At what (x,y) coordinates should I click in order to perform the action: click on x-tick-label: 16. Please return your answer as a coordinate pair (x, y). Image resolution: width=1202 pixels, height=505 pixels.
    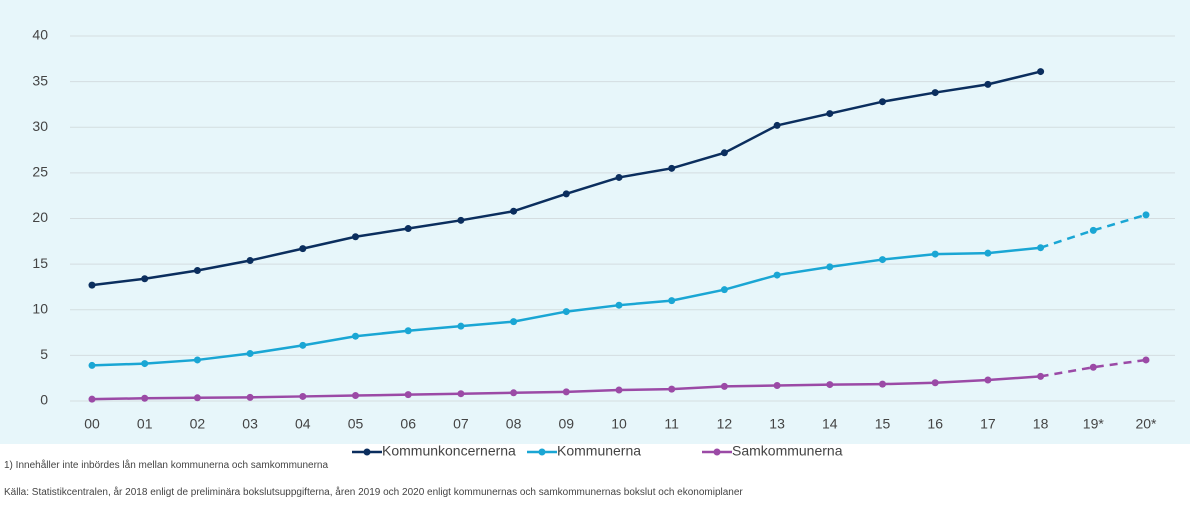
    Looking at the image, I should click on (935, 424).